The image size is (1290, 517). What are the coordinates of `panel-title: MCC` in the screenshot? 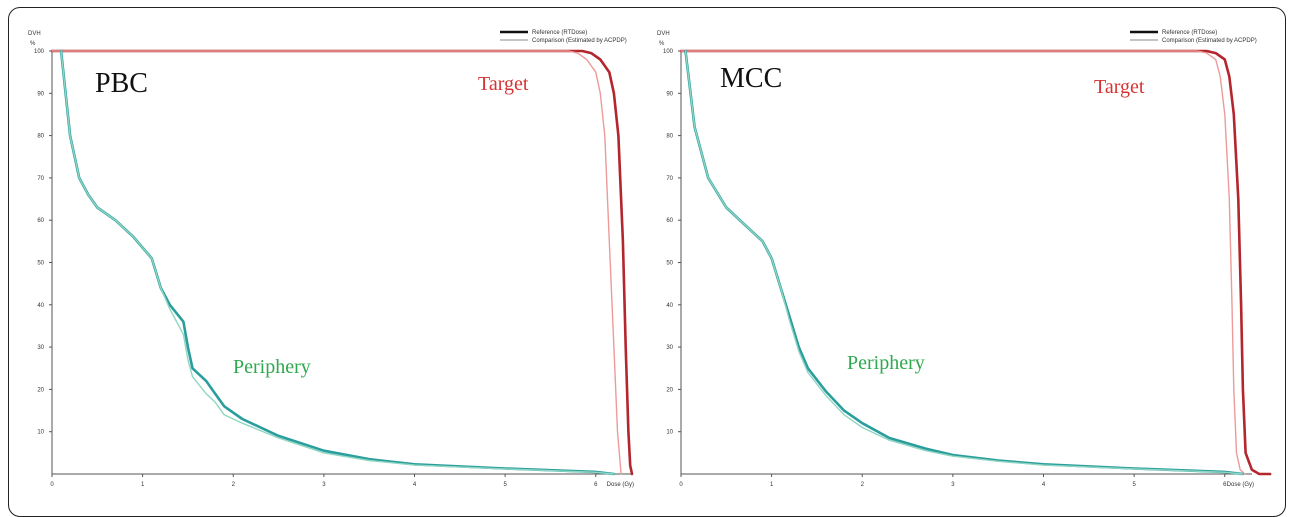 It's located at (751, 78).